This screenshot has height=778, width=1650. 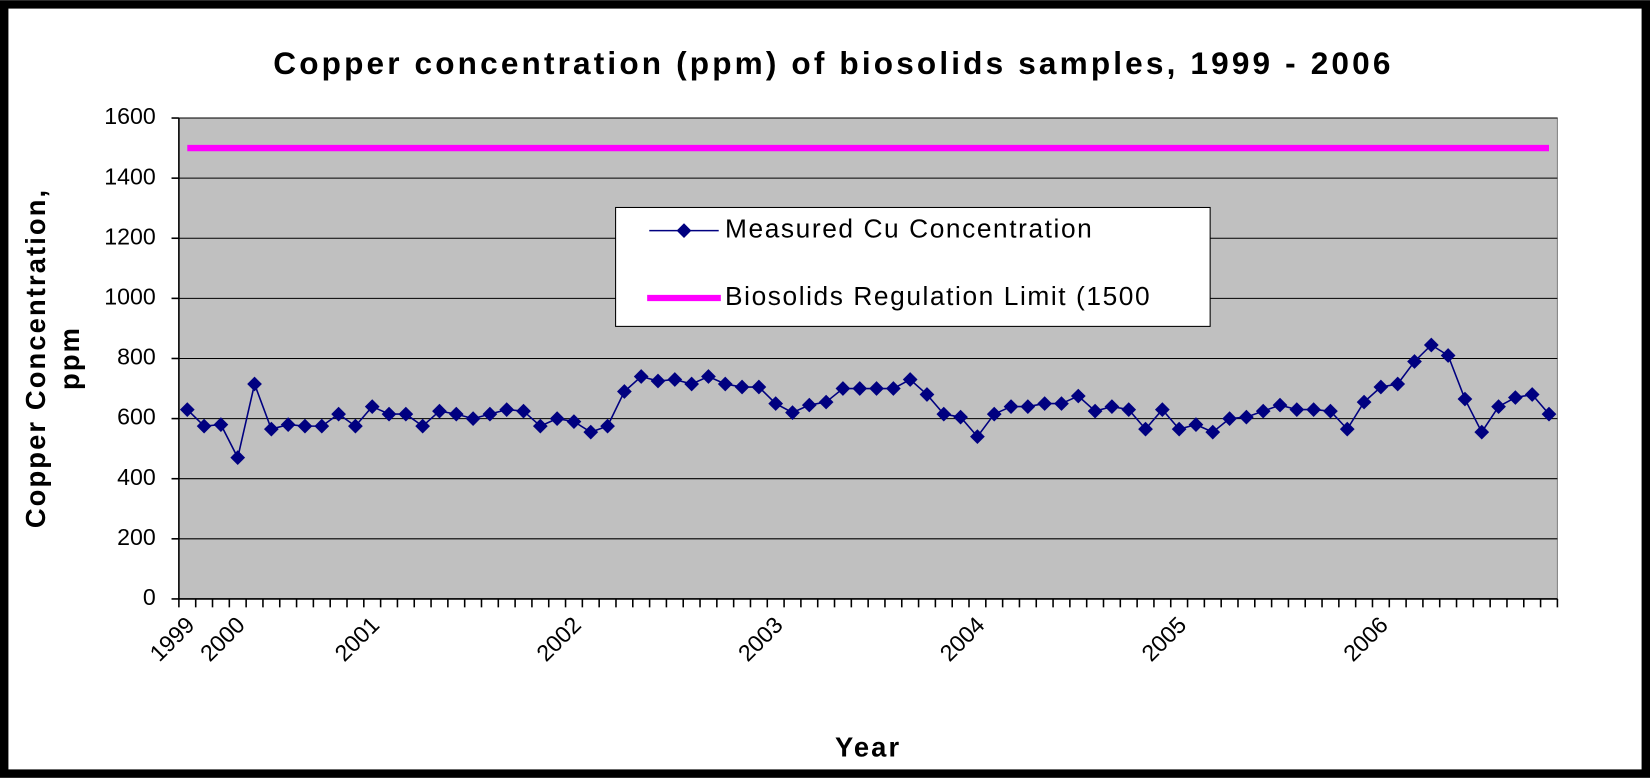 What do you see at coordinates (136, 417) in the screenshot?
I see `y-tick-label: 600` at bounding box center [136, 417].